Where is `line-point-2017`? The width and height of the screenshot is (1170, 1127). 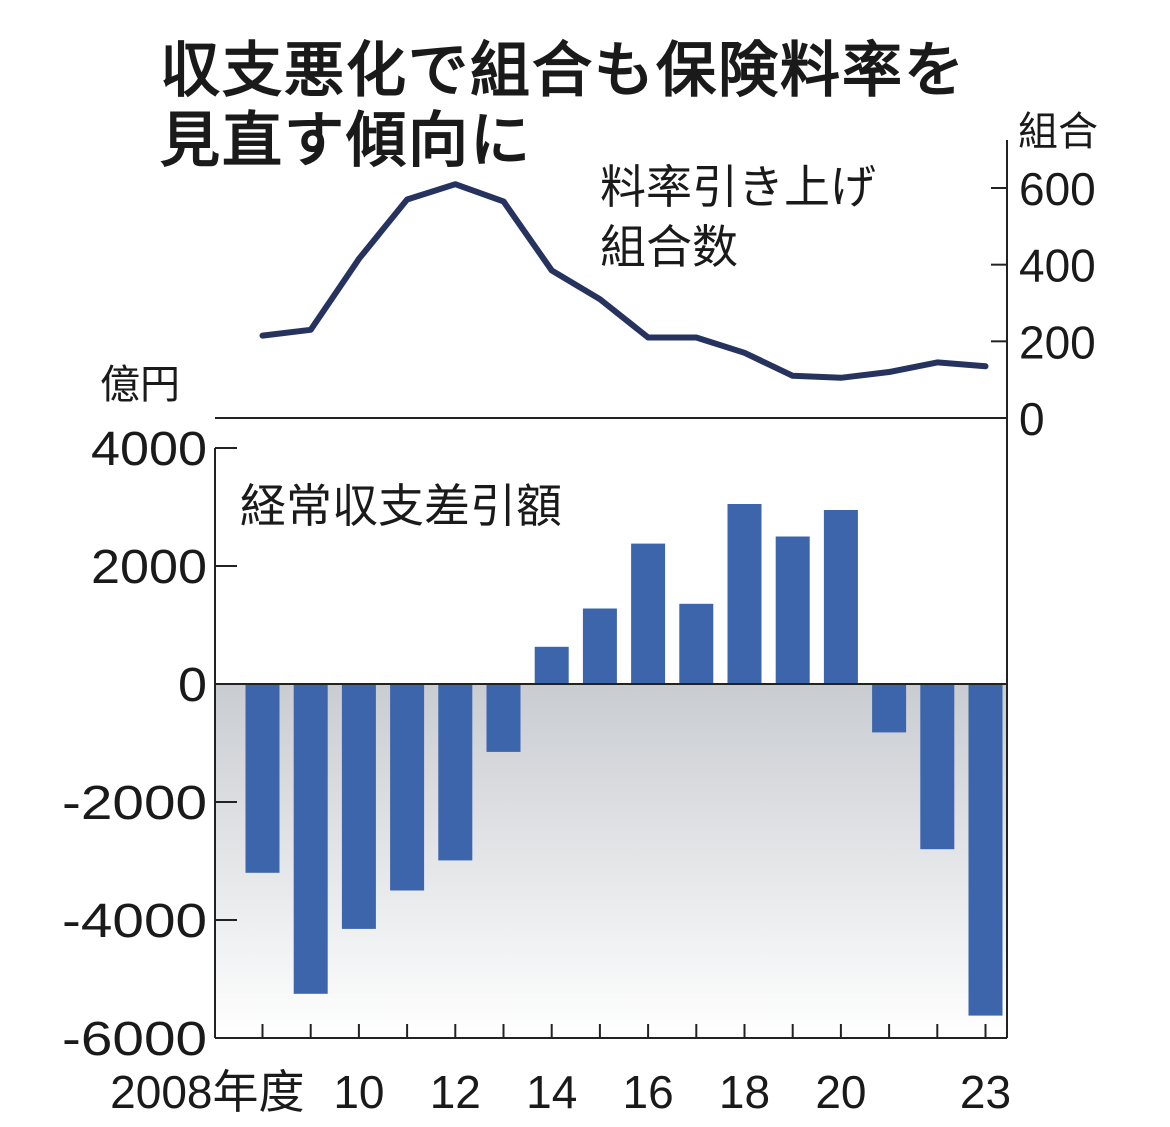
line-point-2017 is located at coordinates (696, 337).